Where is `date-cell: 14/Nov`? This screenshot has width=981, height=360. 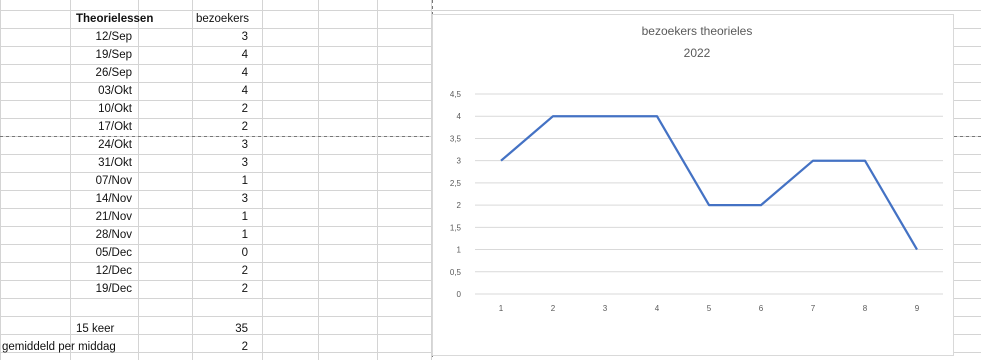 date-cell: 14/Nov is located at coordinates (113, 199).